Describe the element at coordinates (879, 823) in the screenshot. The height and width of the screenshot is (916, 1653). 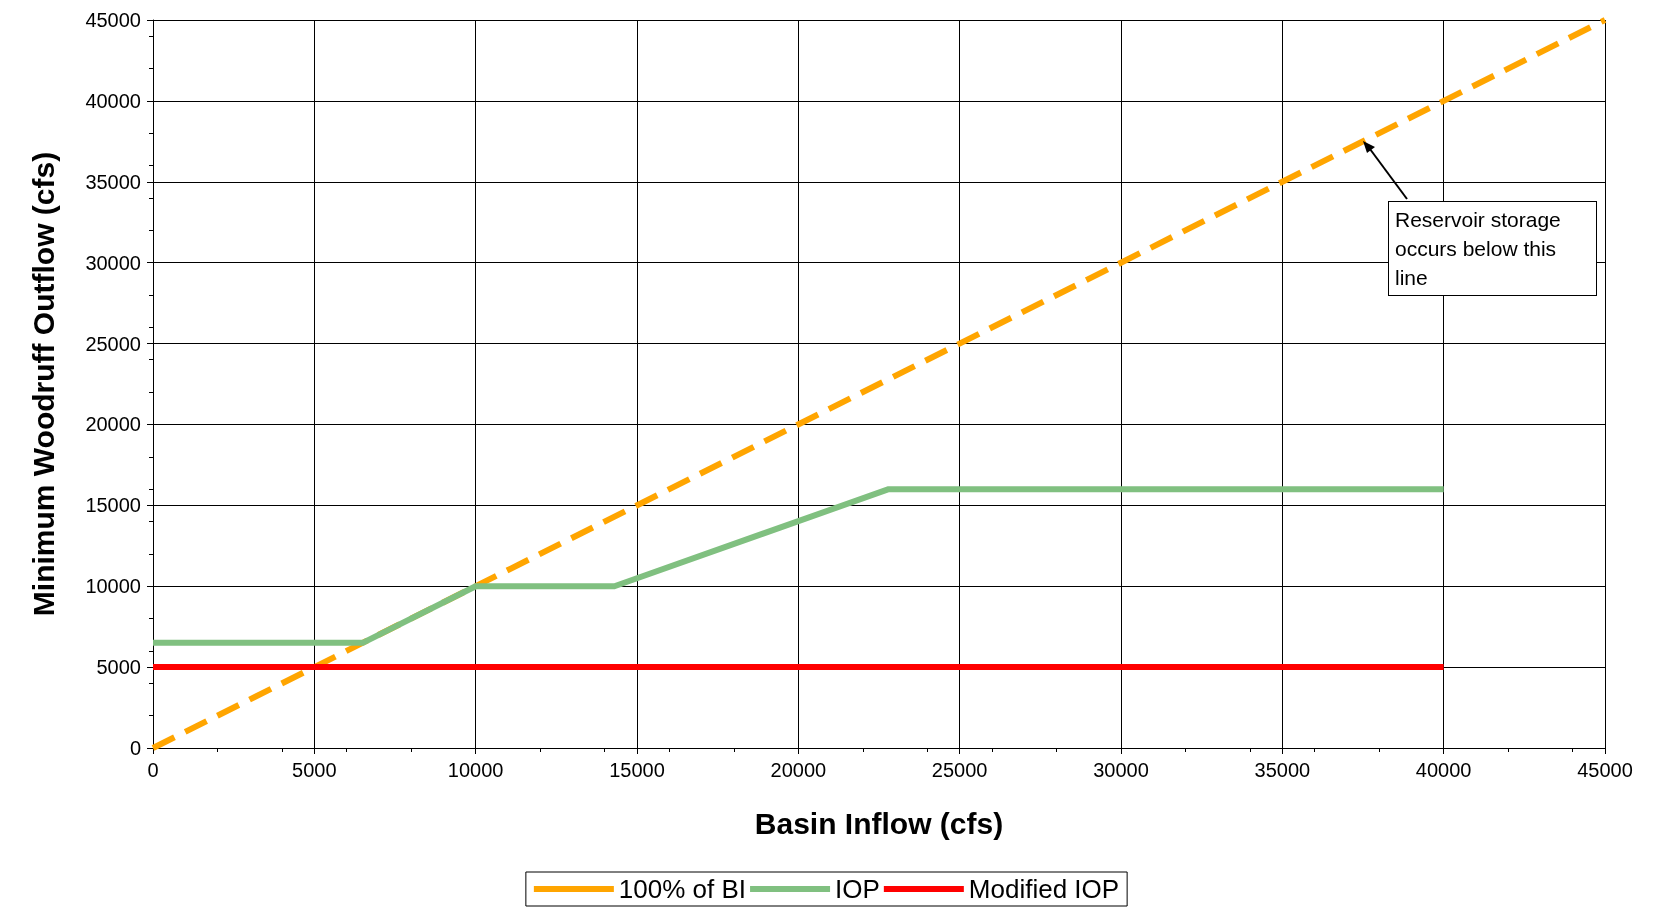
I see `x-axis-title: Basin Inflow (cfs)` at that location.